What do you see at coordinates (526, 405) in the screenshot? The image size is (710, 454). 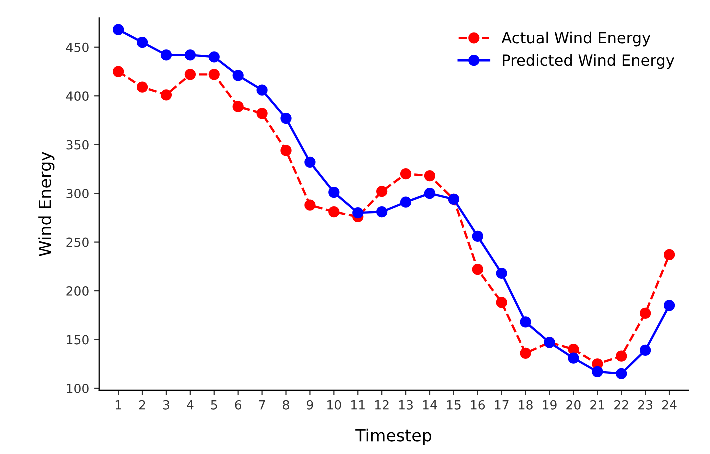 I see `x-tick-label: 18` at bounding box center [526, 405].